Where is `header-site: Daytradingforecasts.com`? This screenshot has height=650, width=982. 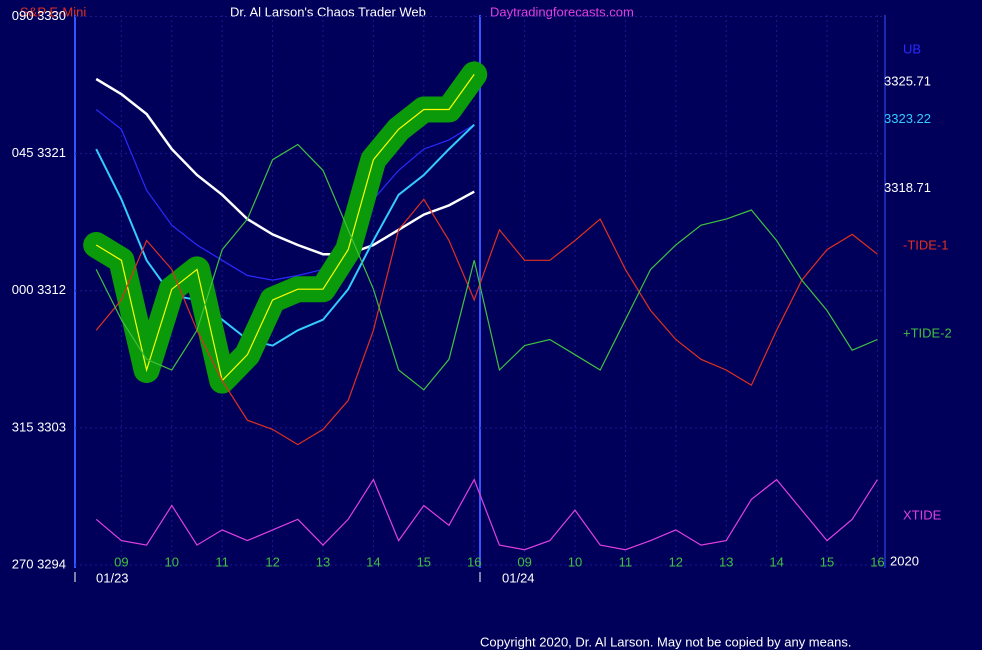 header-site: Daytradingforecasts.com is located at coordinates (562, 11).